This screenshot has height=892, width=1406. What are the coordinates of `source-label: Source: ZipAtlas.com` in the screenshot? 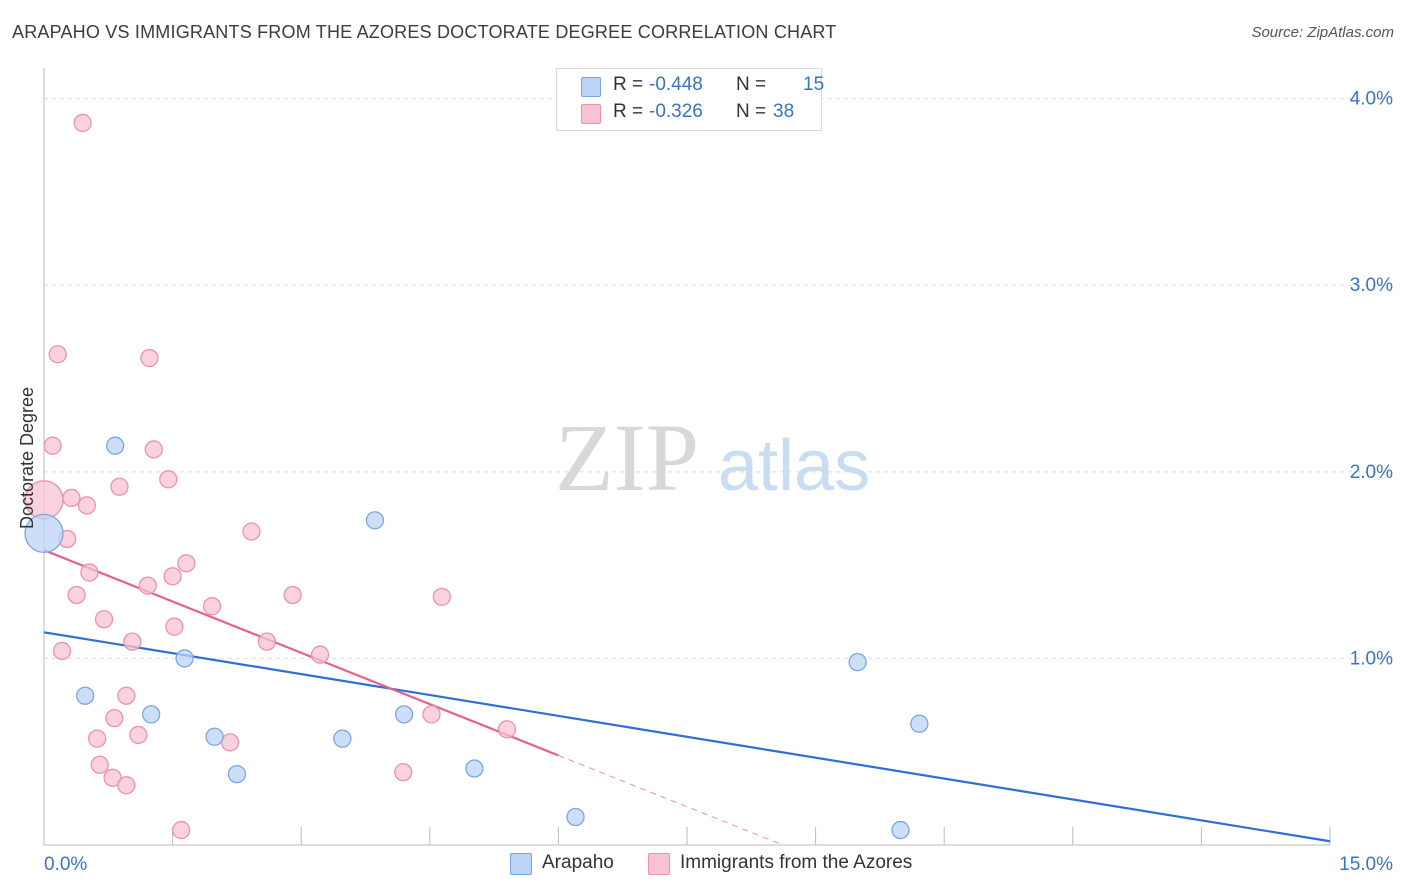 It's located at (1322, 32).